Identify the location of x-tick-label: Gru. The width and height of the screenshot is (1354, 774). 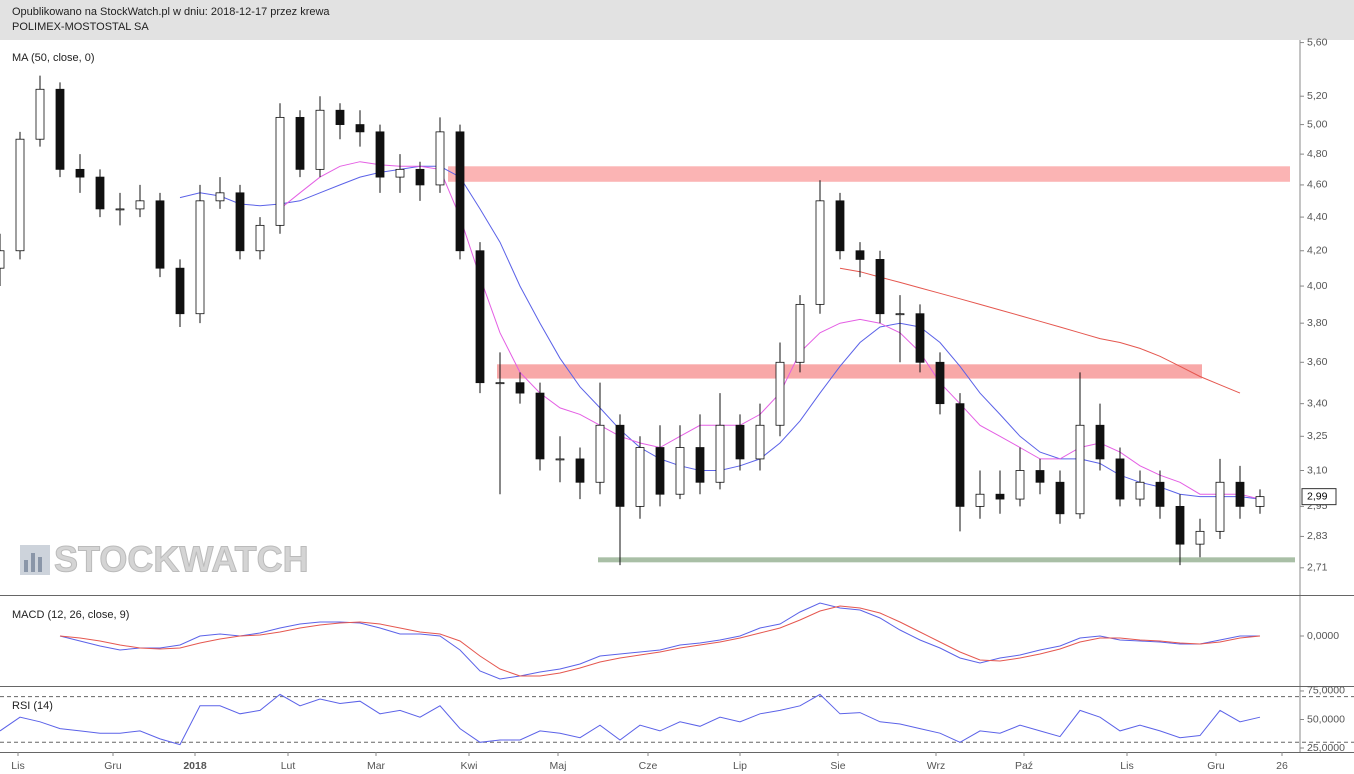
(1216, 766).